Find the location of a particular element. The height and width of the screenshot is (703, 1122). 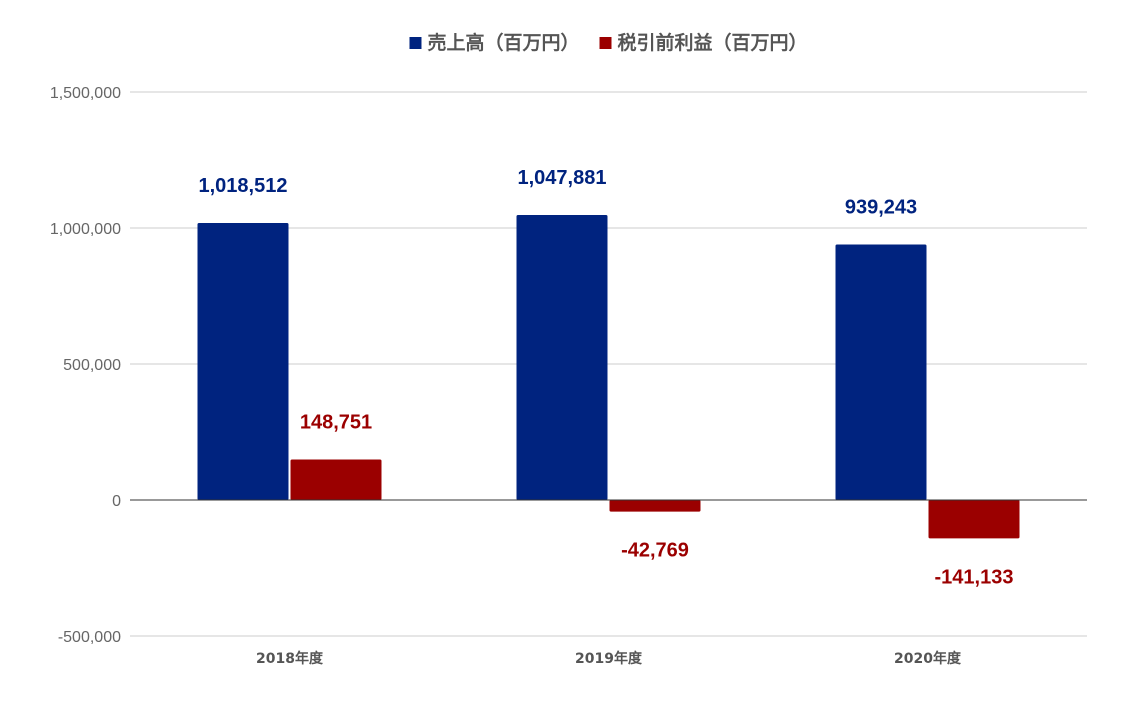

legend-label: 税引前利益（百万円） is located at coordinates (713, 42).